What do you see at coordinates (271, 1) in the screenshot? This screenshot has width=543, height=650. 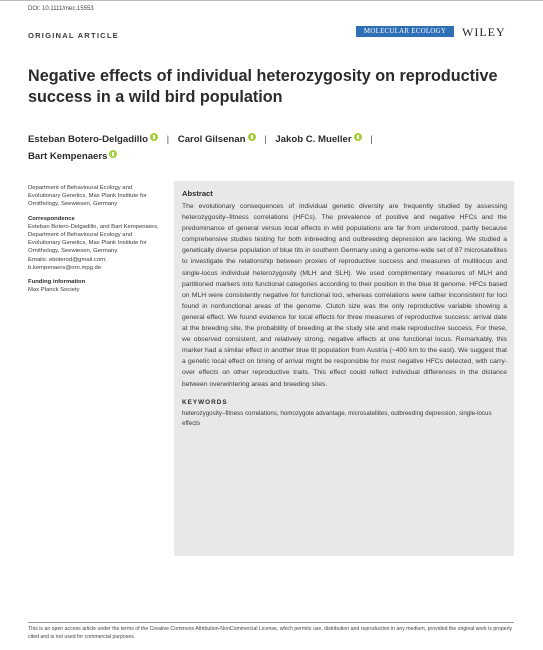 I see `top-rule` at bounding box center [271, 1].